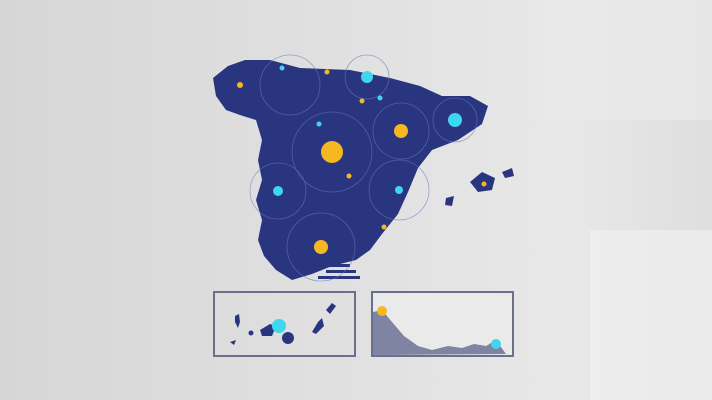 Image resolution: width=712 pixels, height=400 pixels. I want to click on balearic-islands, so click(479, 187).